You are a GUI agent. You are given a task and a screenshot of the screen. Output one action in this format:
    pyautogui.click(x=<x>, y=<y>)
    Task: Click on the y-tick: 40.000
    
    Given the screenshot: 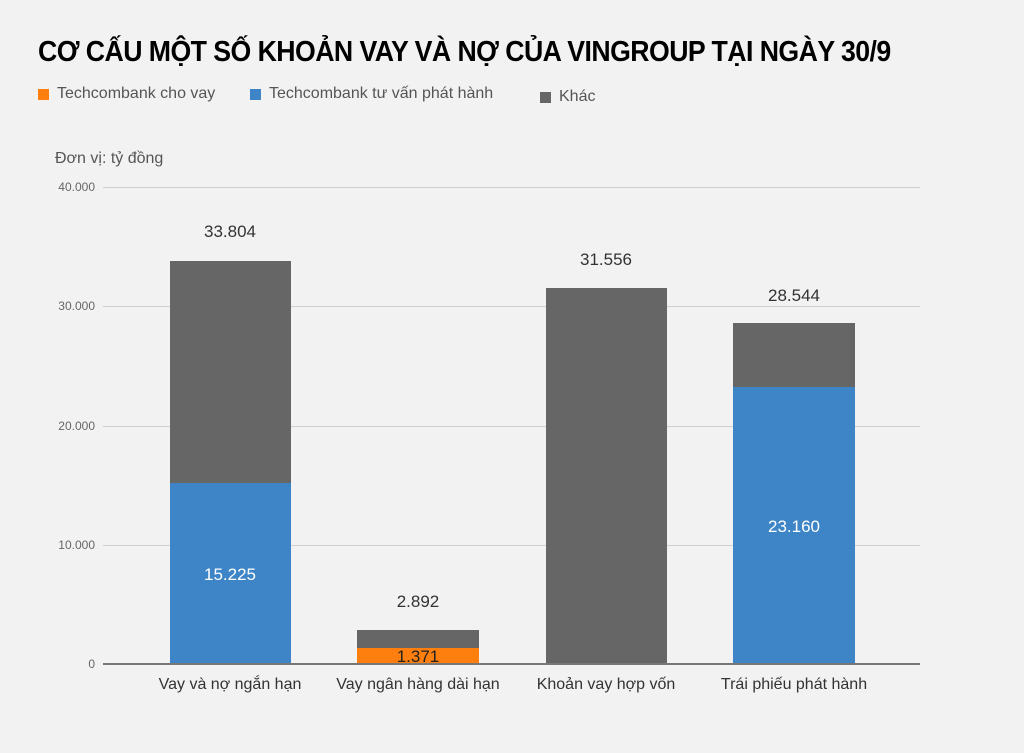 What is the action you would take?
    pyautogui.click(x=76, y=187)
    